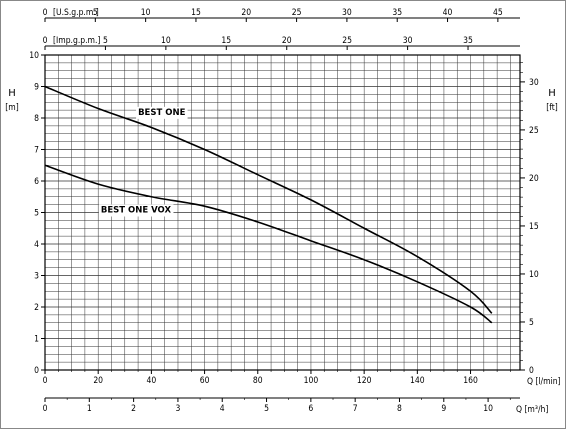 The height and width of the screenshot is (429, 566). I want to click on m3h-axis-tick-label: 0, so click(45, 409).